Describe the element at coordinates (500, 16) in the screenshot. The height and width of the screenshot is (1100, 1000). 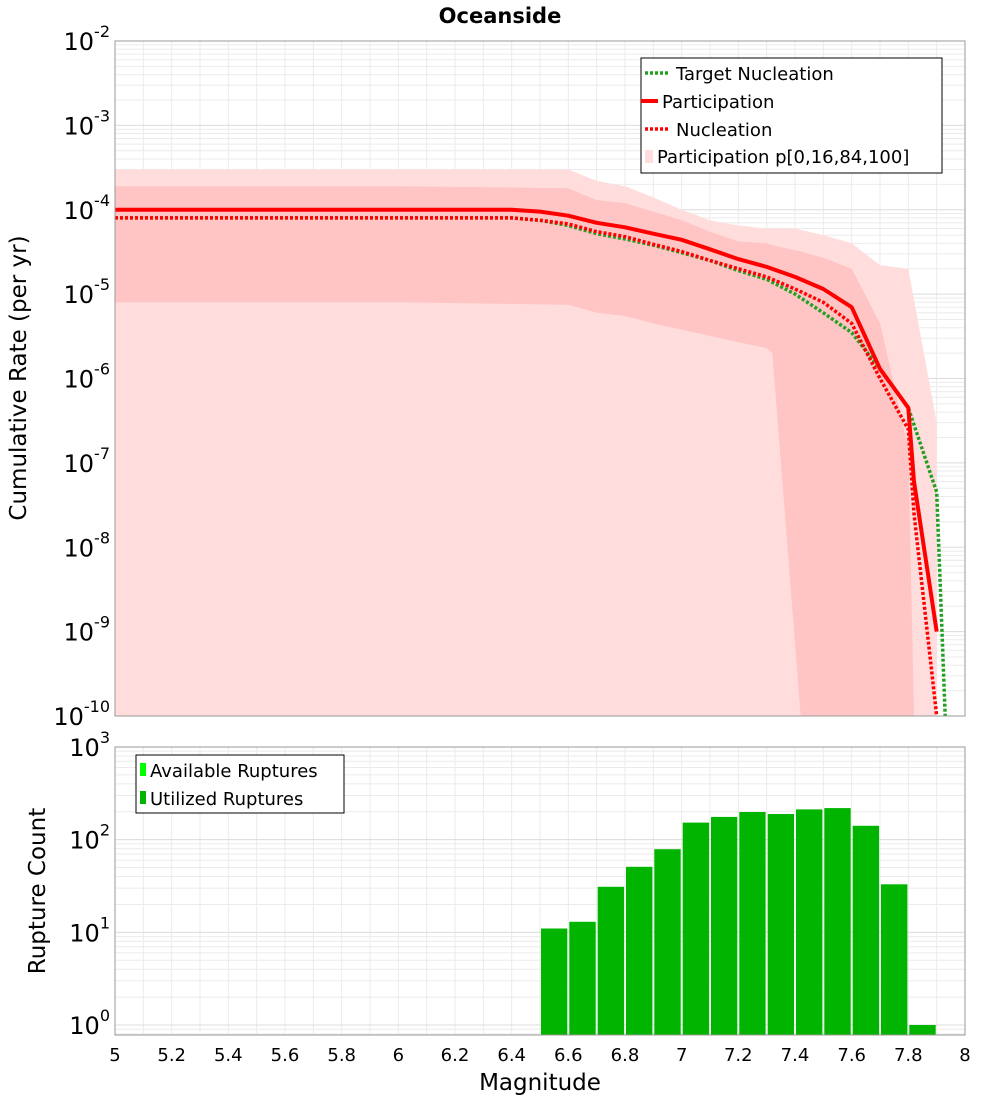
I see `chart-title: Oceanside` at that location.